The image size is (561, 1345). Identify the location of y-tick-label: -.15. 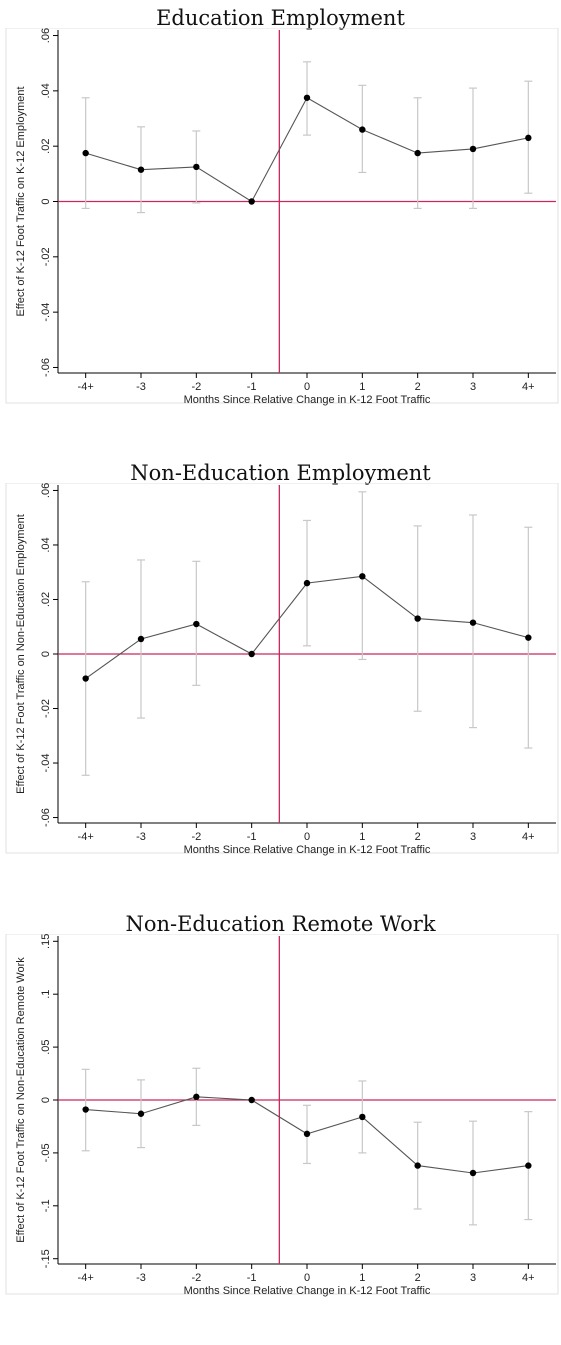
(46, 1258).